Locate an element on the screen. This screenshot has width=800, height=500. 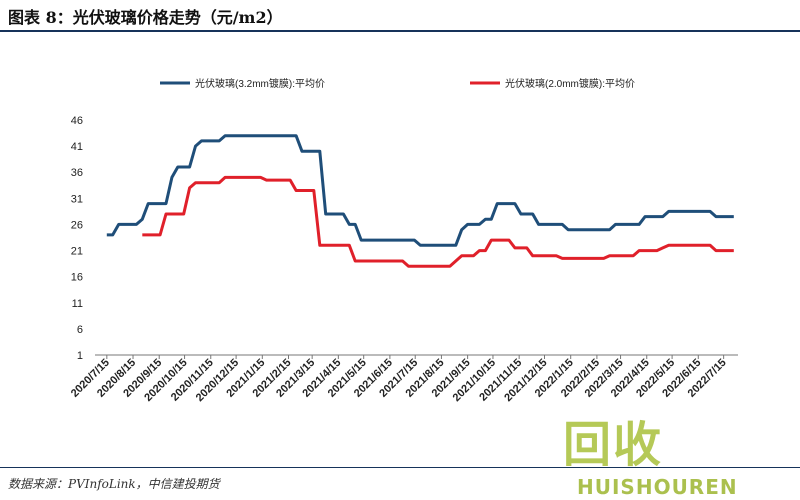
footer-rule is located at coordinates (400, 467).